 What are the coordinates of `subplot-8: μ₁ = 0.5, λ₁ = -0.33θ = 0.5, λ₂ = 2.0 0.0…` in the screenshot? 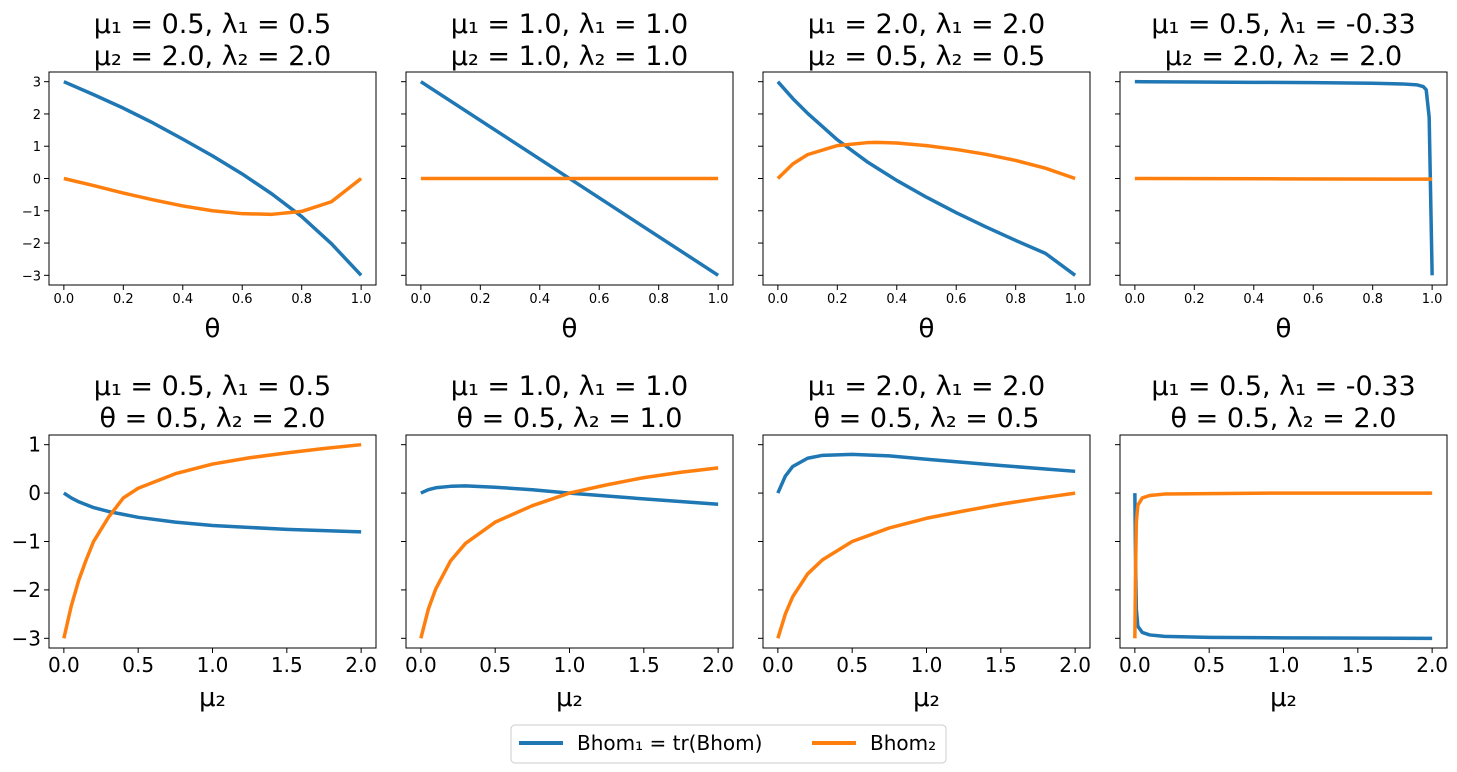 It's located at (1281, 542).